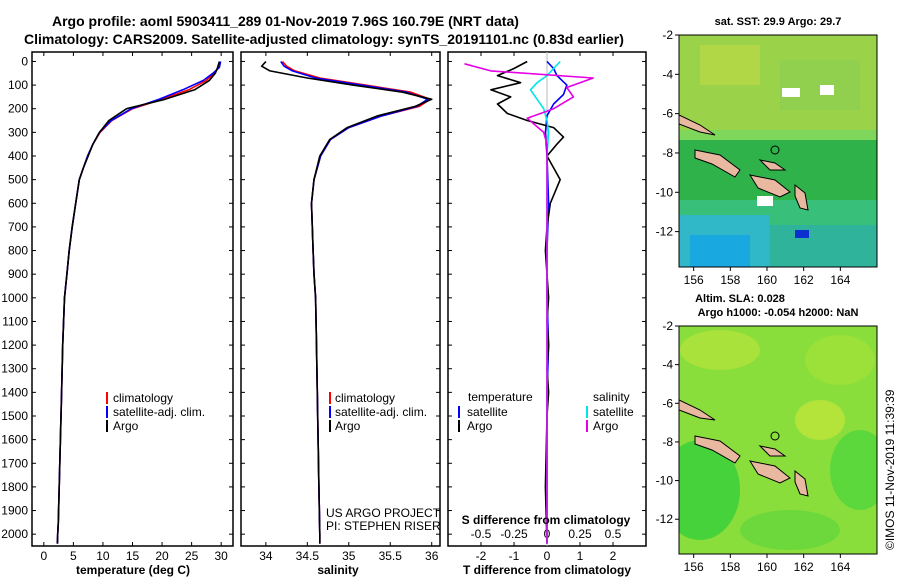  Describe the element at coordinates (18, 180) in the screenshot. I see `depth-tick-label: 500` at that location.